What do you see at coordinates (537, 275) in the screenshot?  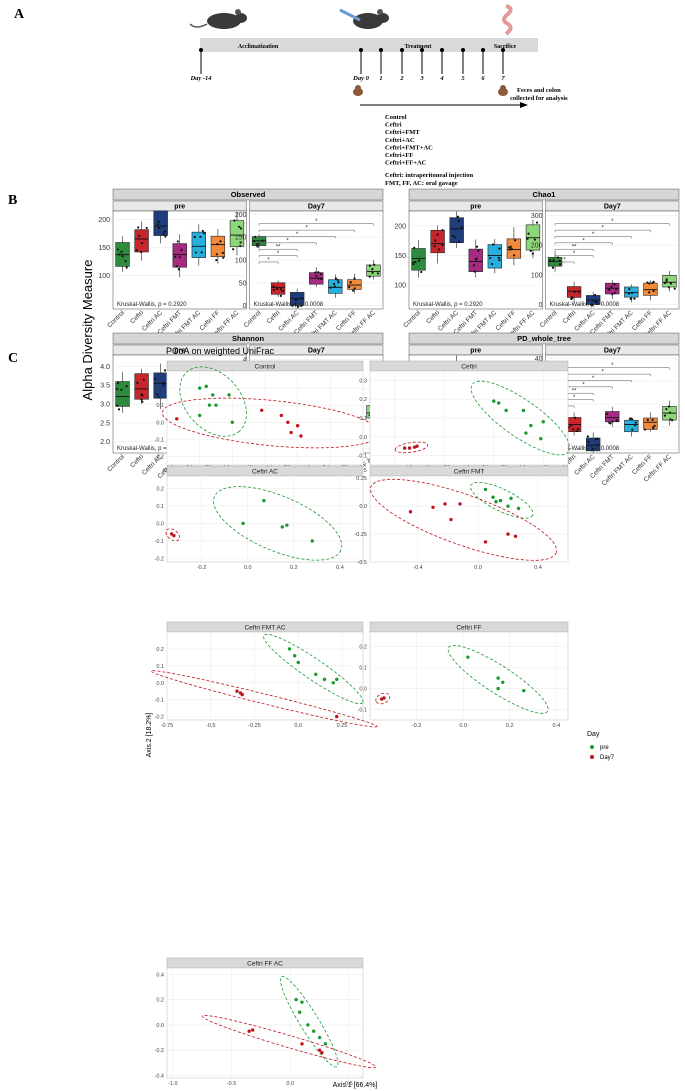 I see `y-tick-label: 100` at bounding box center [537, 275].